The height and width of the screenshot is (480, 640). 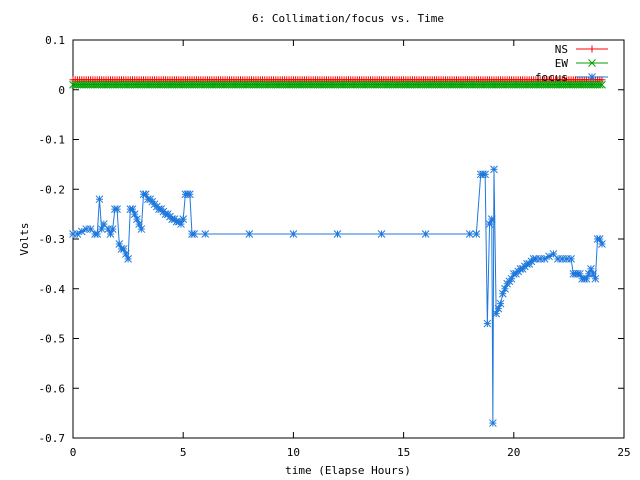 What do you see at coordinates (52, 189) in the screenshot?
I see `y-tick-label: -0.2` at bounding box center [52, 189].